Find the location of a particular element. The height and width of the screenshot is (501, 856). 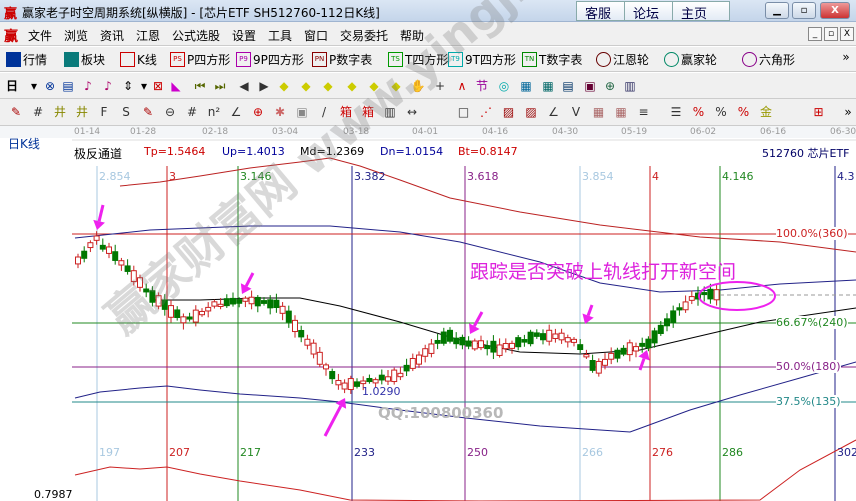

ruler-icon: ▥ is located at coordinates (390, 112).